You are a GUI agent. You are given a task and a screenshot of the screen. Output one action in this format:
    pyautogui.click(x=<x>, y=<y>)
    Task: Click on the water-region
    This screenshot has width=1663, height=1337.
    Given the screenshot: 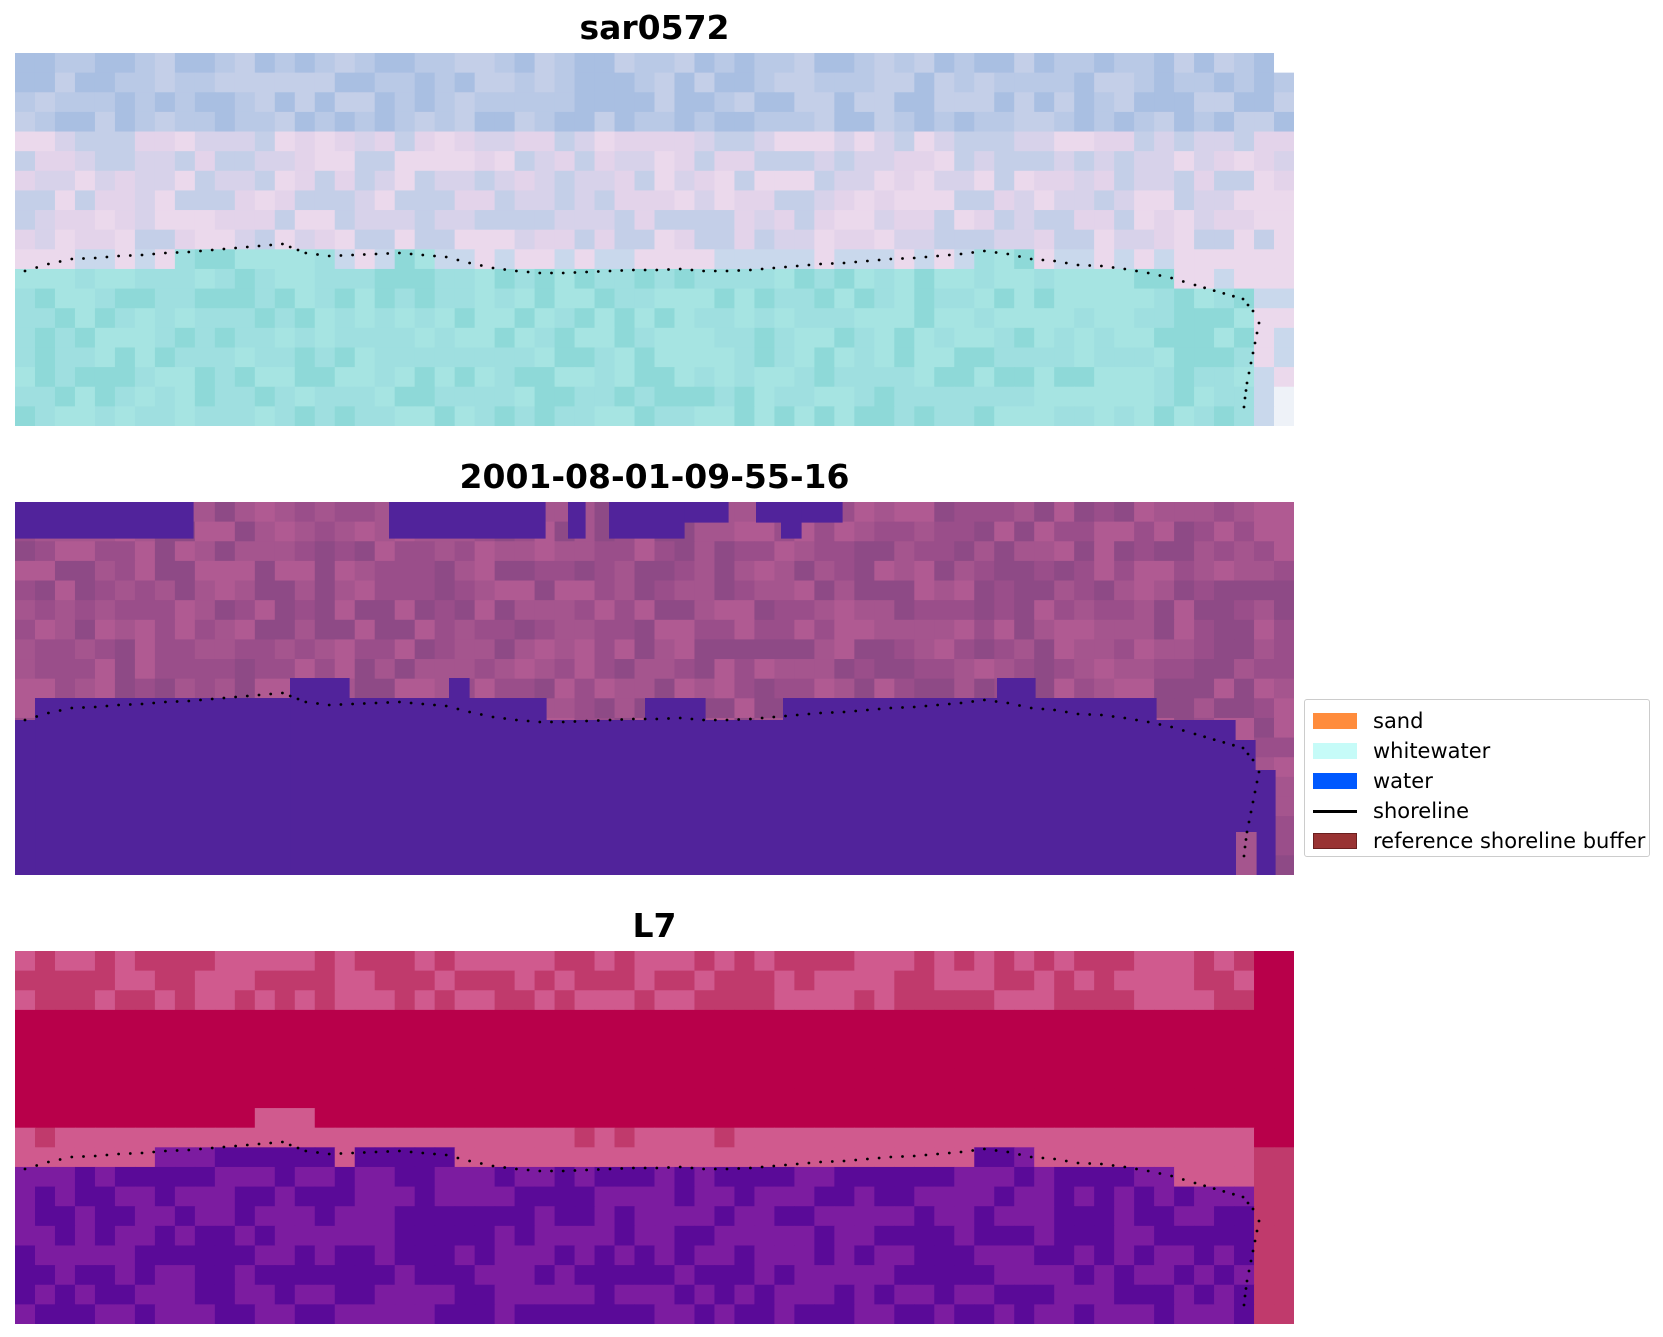 What is the action you would take?
    pyautogui.click(x=791, y=520)
    